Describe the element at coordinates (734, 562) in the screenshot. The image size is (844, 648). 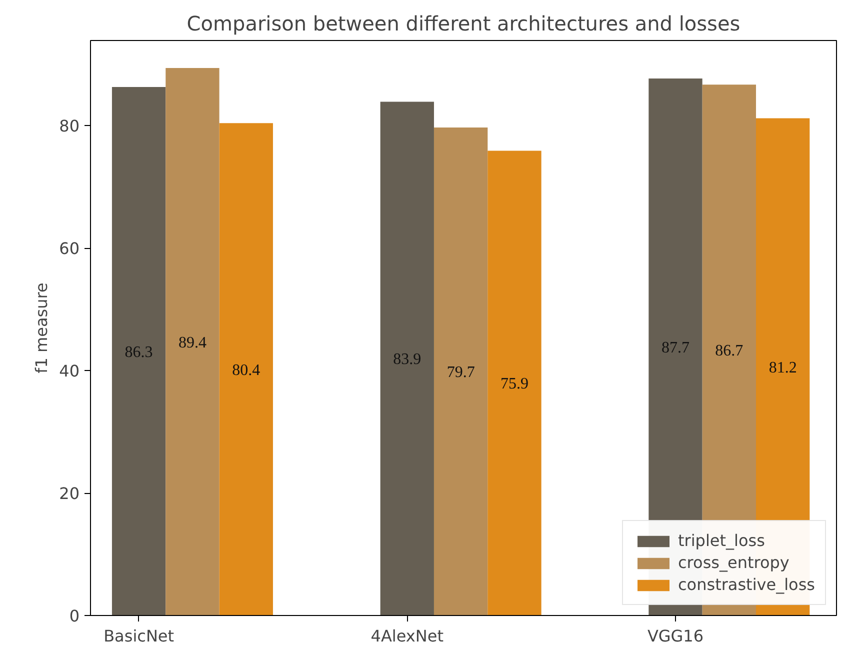
I see `legend-label: cross_entropy` at that location.